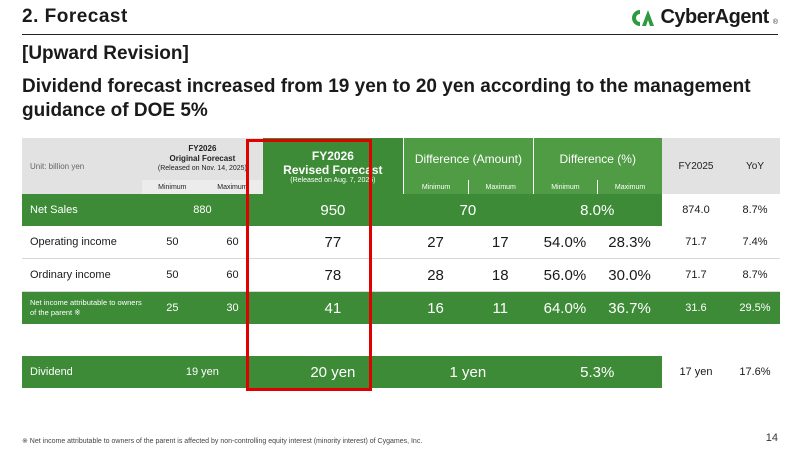  What do you see at coordinates (82, 275) in the screenshot?
I see `row-label: Ordinary income` at bounding box center [82, 275].